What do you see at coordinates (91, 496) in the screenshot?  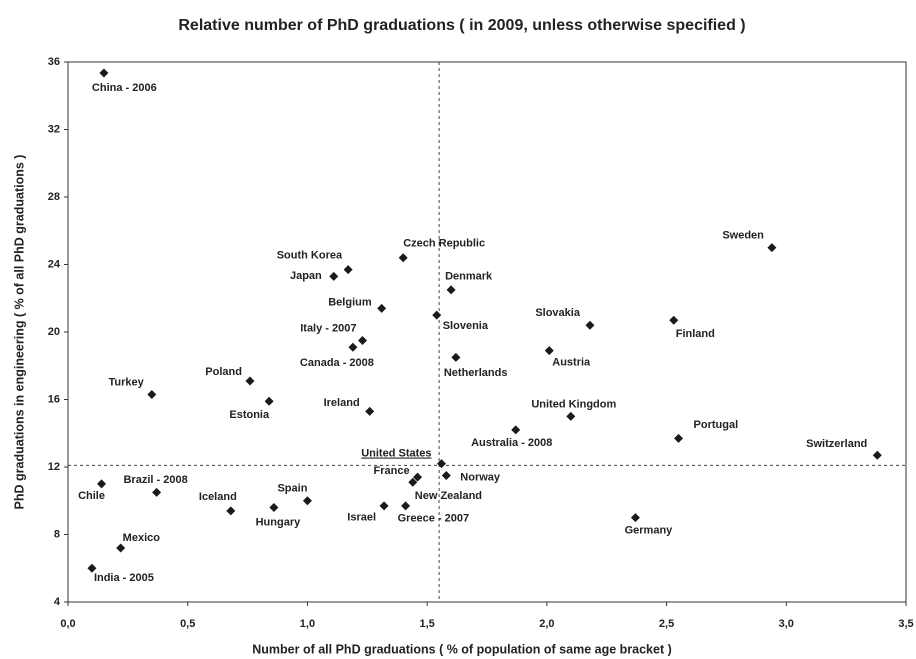 I see `point-label: Chile` at bounding box center [91, 496].